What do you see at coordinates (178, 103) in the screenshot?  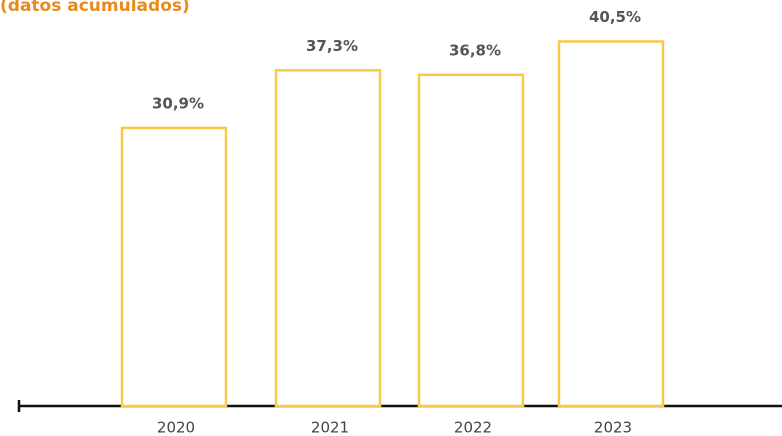 I see `value-label: 30,9%` at bounding box center [178, 103].